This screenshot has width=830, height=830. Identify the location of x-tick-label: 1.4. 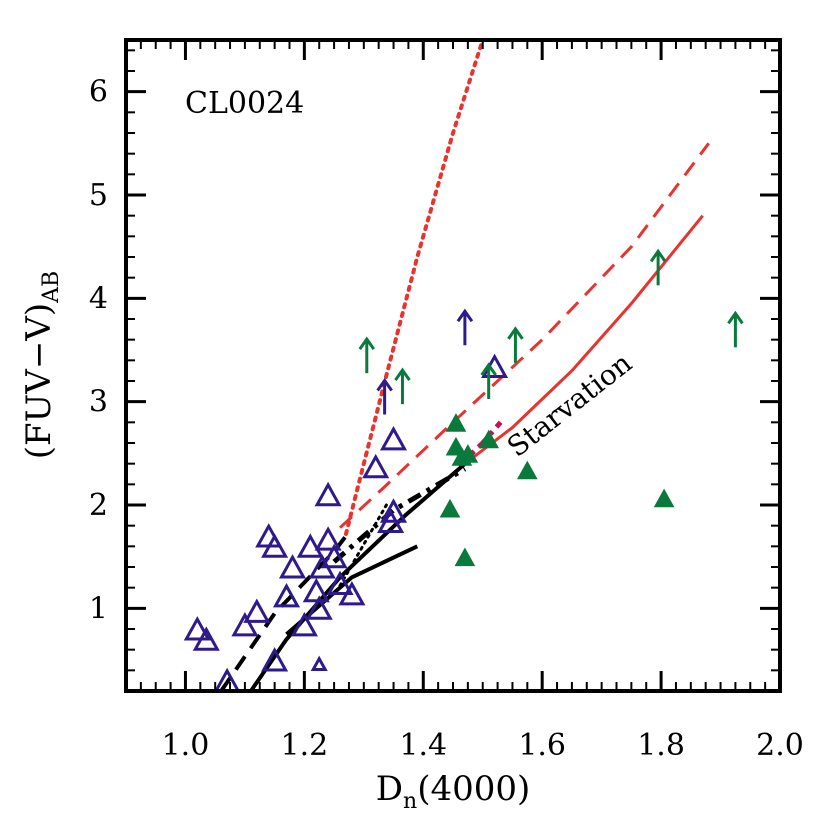
(423, 745).